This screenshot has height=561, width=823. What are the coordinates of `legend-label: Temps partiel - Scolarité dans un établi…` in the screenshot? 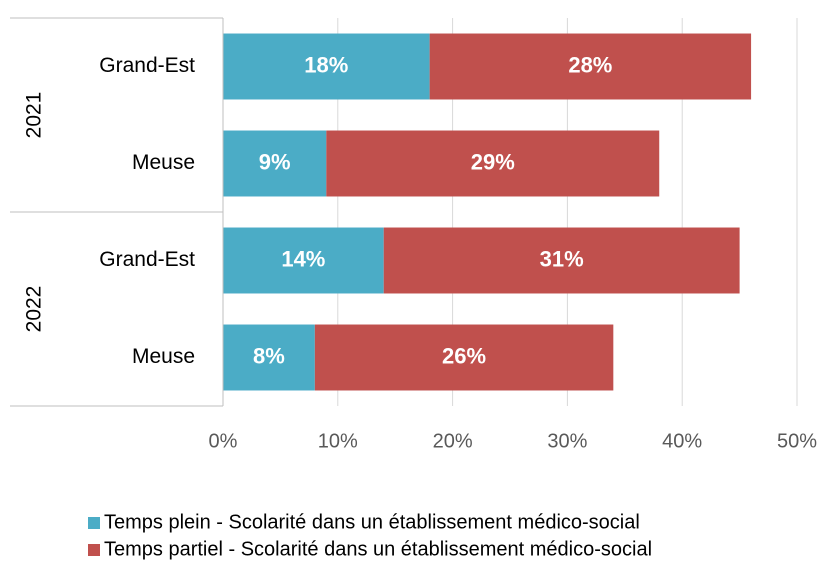 It's located at (378, 549).